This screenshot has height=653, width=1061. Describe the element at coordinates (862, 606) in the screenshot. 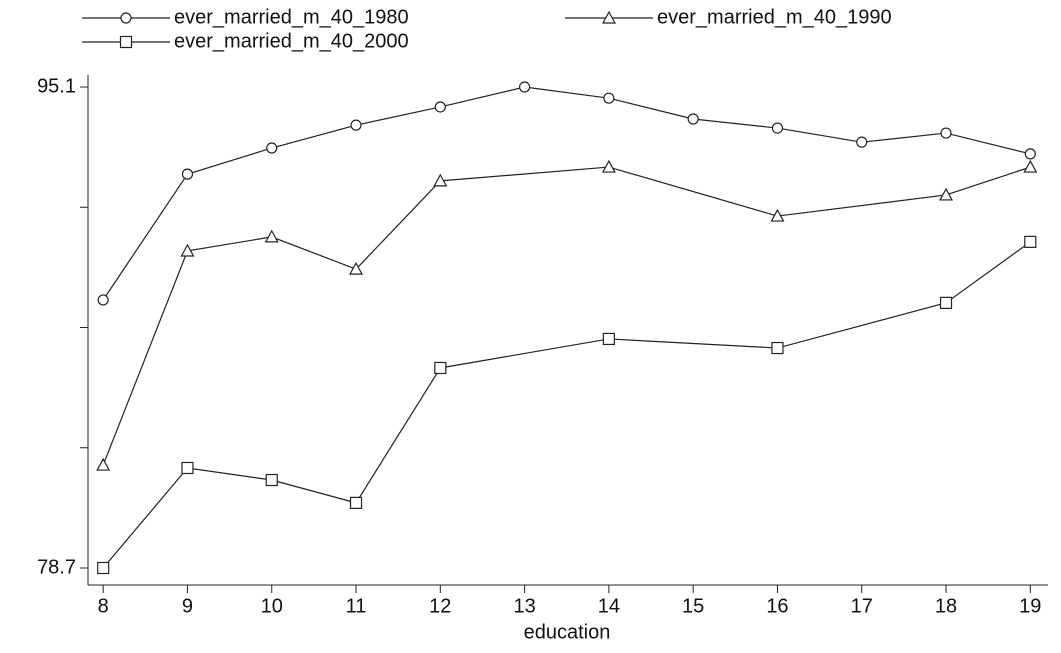

I see `x-tick-label: 17` at that location.